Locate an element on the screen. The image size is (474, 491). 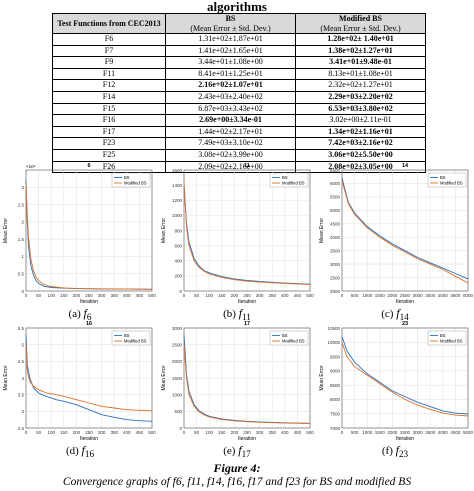
plot-title: 16 is located at coordinates (89, 324).